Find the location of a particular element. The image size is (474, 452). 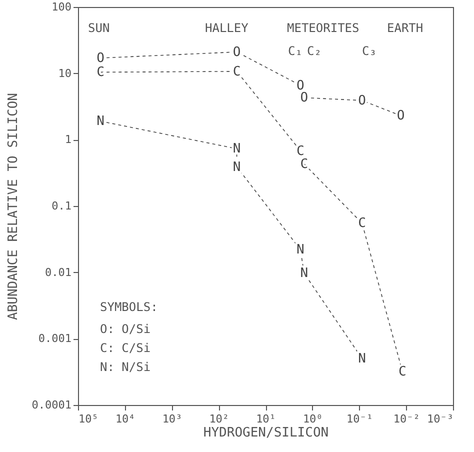

annotation: METEORITES is located at coordinates (323, 28).